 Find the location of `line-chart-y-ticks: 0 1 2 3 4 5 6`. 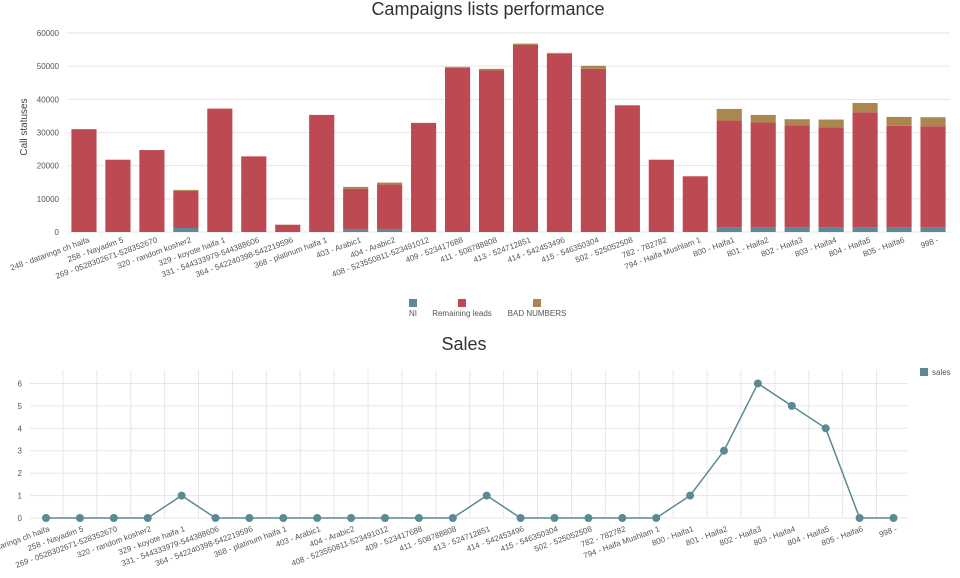

line-chart-y-ticks: 0 1 2 3 4 5 6 is located at coordinates (20, 451).